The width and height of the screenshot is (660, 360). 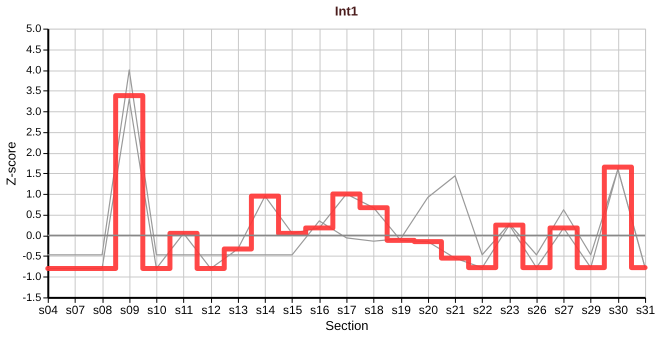 What do you see at coordinates (592, 309) in the screenshot?
I see `x-tick-label: s29` at bounding box center [592, 309].